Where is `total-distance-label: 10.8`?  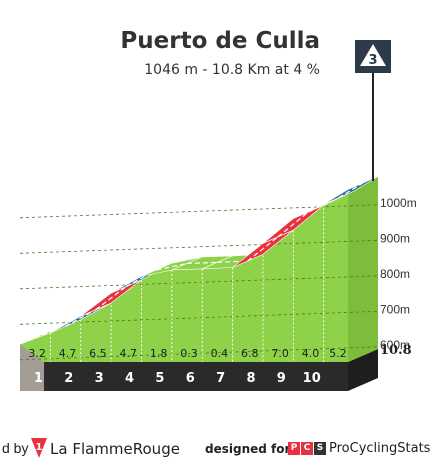
total-distance-label: 10.8 is located at coordinates (396, 350).